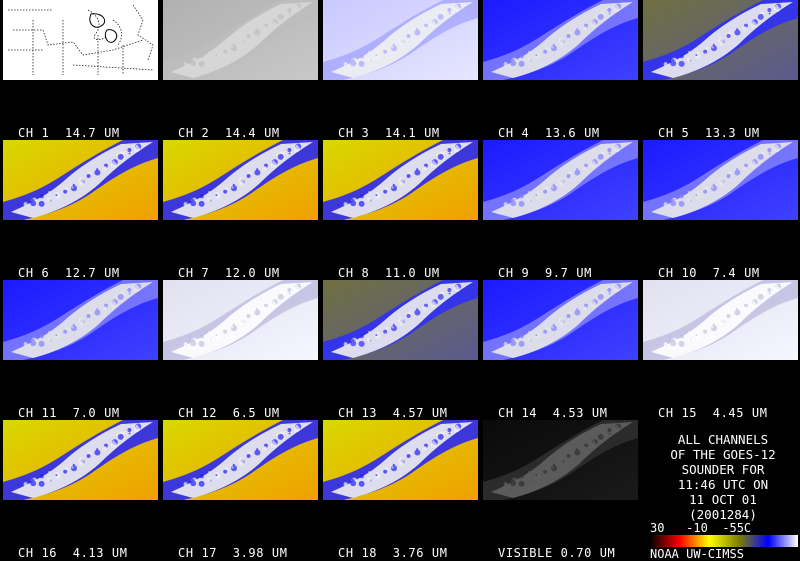 The width and height of the screenshot is (800, 561). I want to click on channel-panel: CH 15 4.45 UM, so click(719, 350).